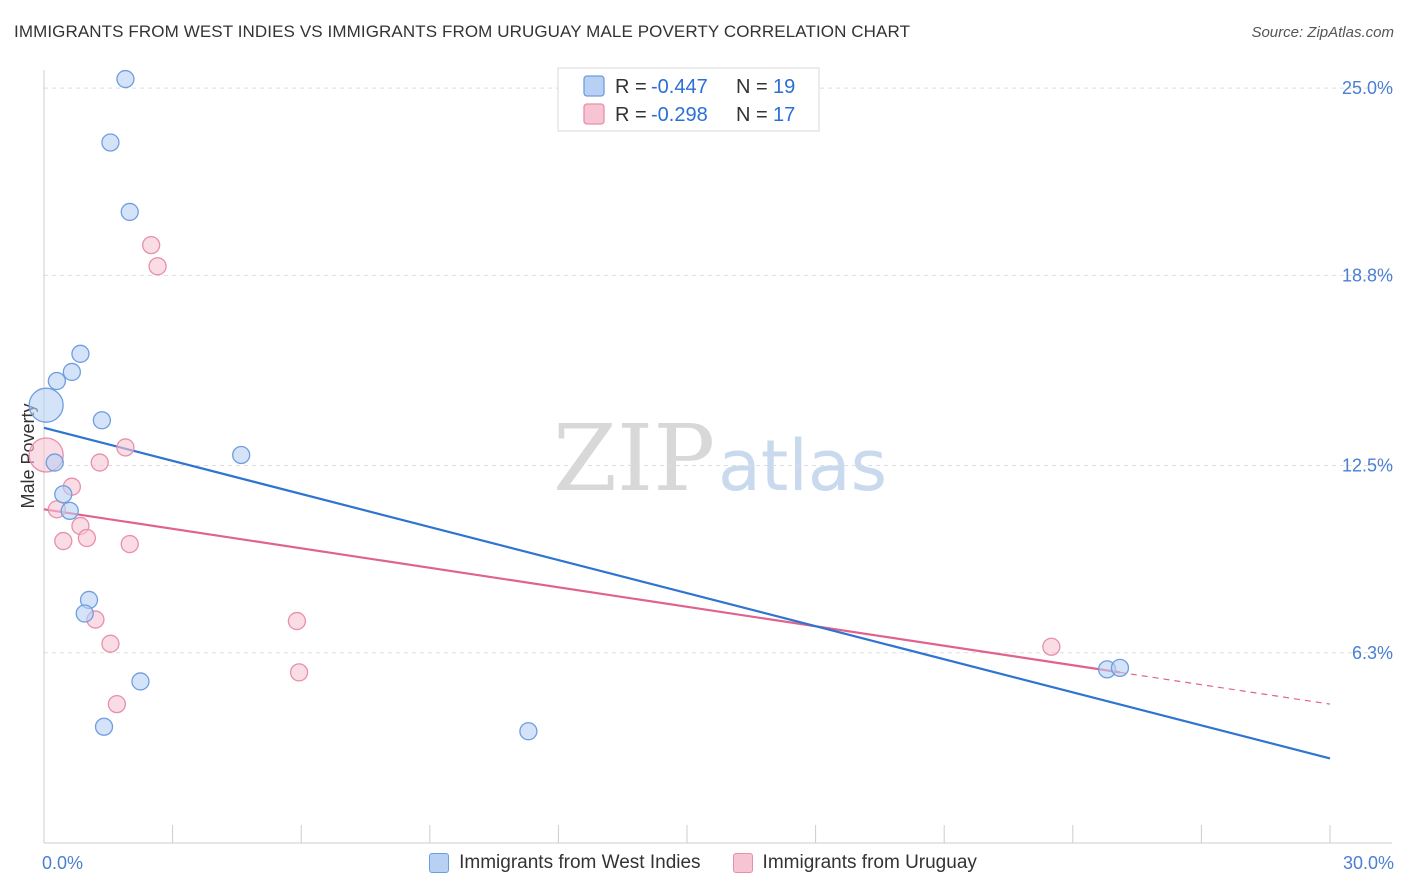 Image resolution: width=1406 pixels, height=892 pixels. Describe the element at coordinates (1225, 688) in the screenshot. I see `trend-line-uruguay-extrapolated` at that location.